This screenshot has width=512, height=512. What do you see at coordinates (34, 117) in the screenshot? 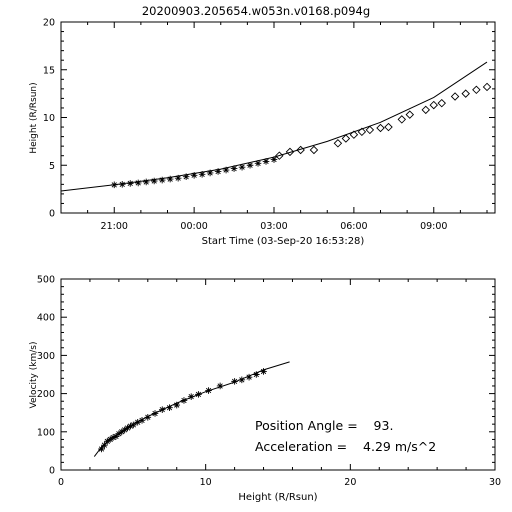
I see `height-axis-label: Height (R/Rsun)` at bounding box center [34, 117].